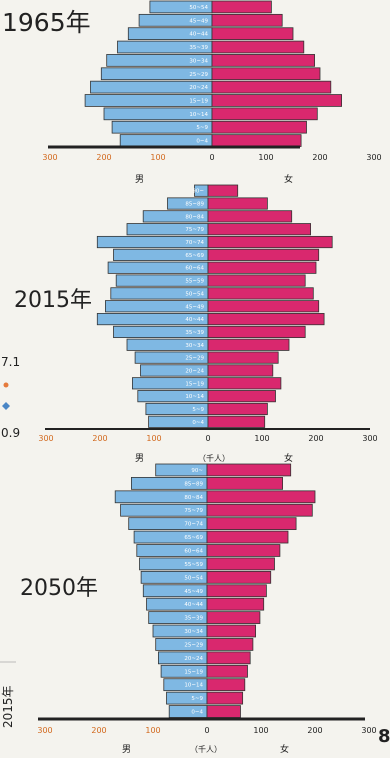 The height and width of the screenshot is (758, 390). I want to click on side-vertical-label: 2015年, so click(8, 706).